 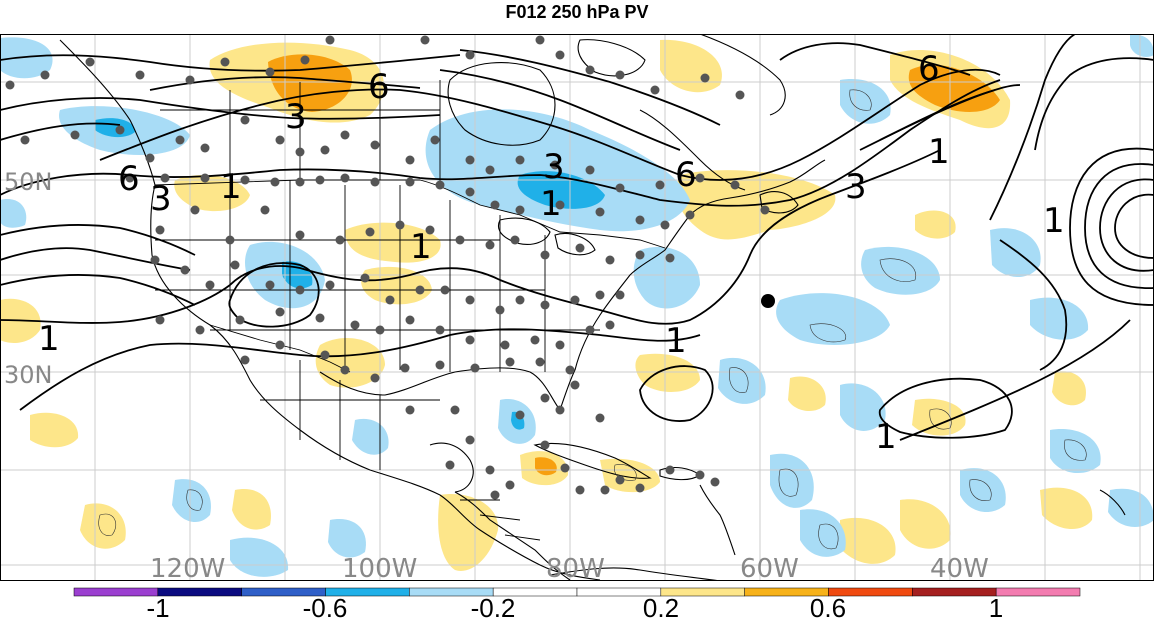 I want to click on central-america-borders, so click(x=500, y=520).